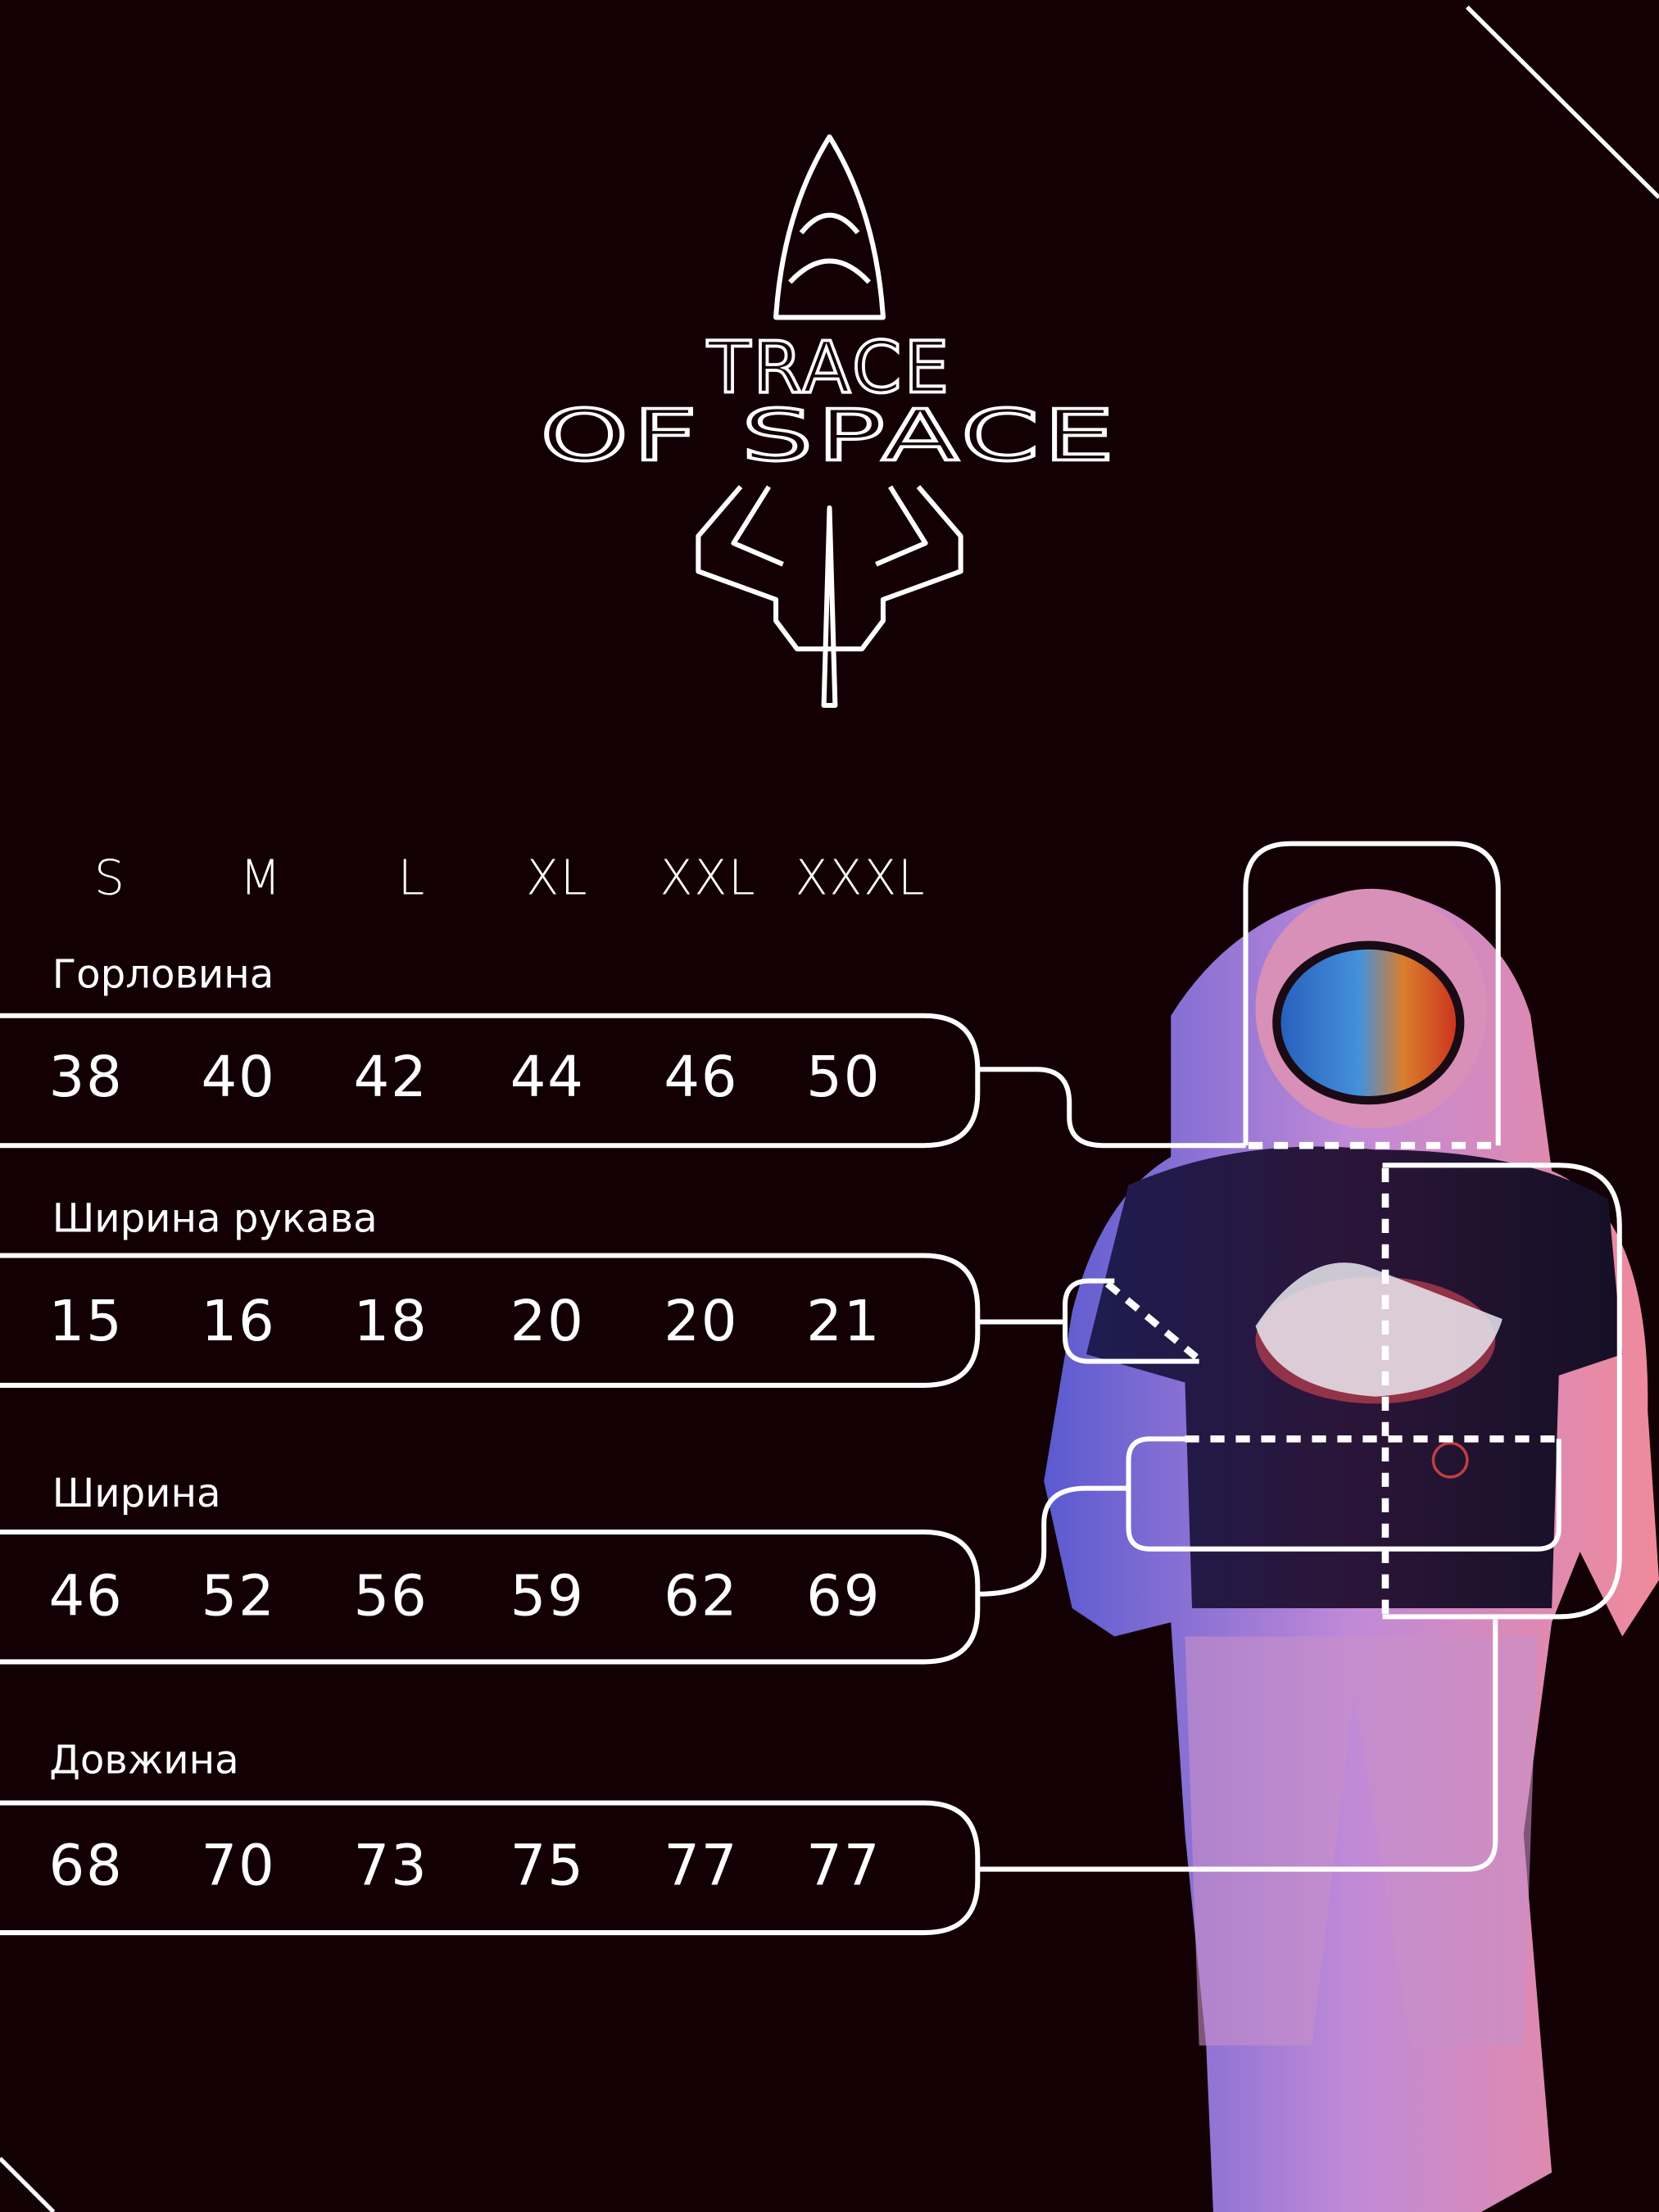  What do you see at coordinates (85, 1866) in the screenshot?
I see `value: 68` at bounding box center [85, 1866].